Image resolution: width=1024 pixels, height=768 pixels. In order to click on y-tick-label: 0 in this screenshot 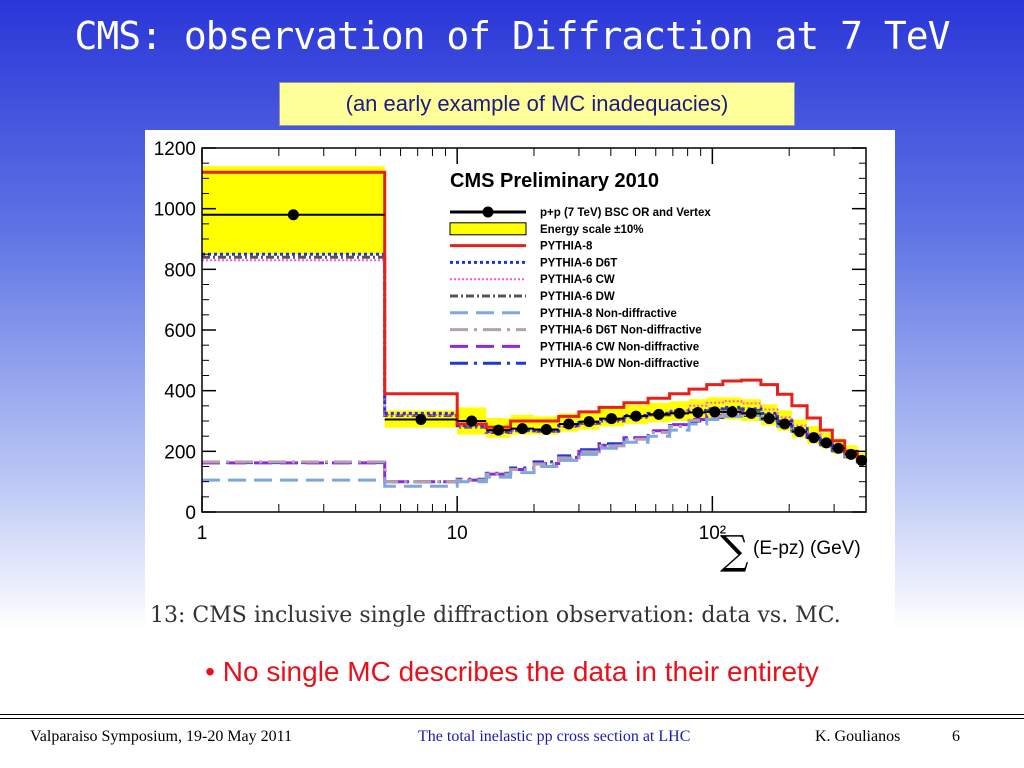, I will do `click(190, 513)`.